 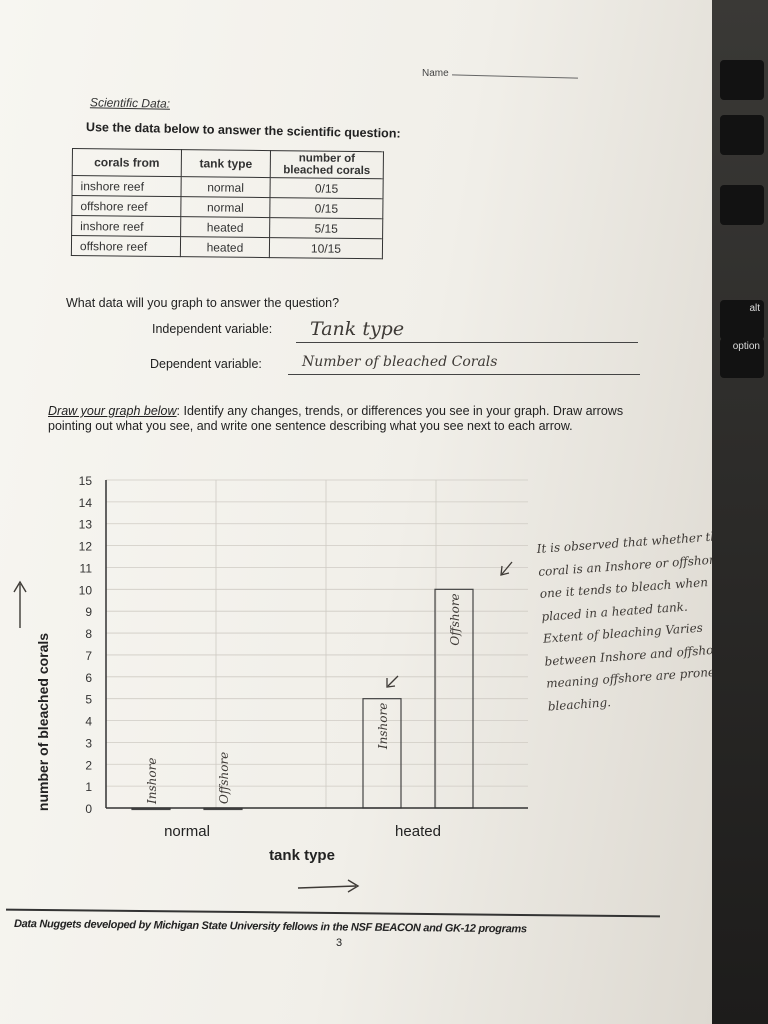 What do you see at coordinates (212, 329) in the screenshot?
I see `independent-variable-label: Independent variable:` at bounding box center [212, 329].